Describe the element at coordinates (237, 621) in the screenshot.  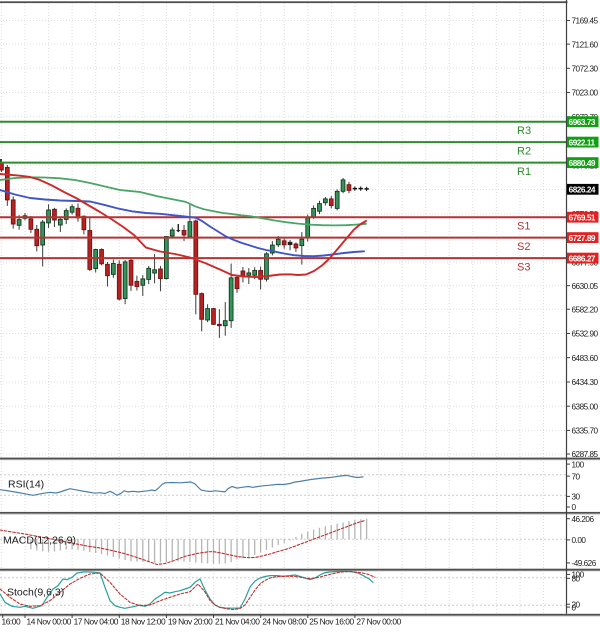
I see `svg-text: 21 Nov 04:00` at that location.